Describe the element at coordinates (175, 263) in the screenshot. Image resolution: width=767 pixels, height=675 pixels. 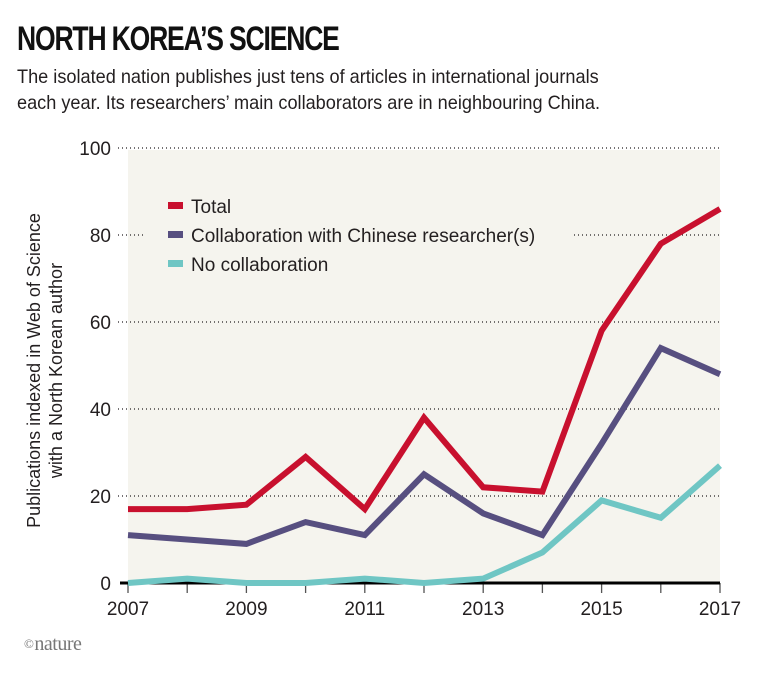
I see `legend-swatch-nocollab` at that location.